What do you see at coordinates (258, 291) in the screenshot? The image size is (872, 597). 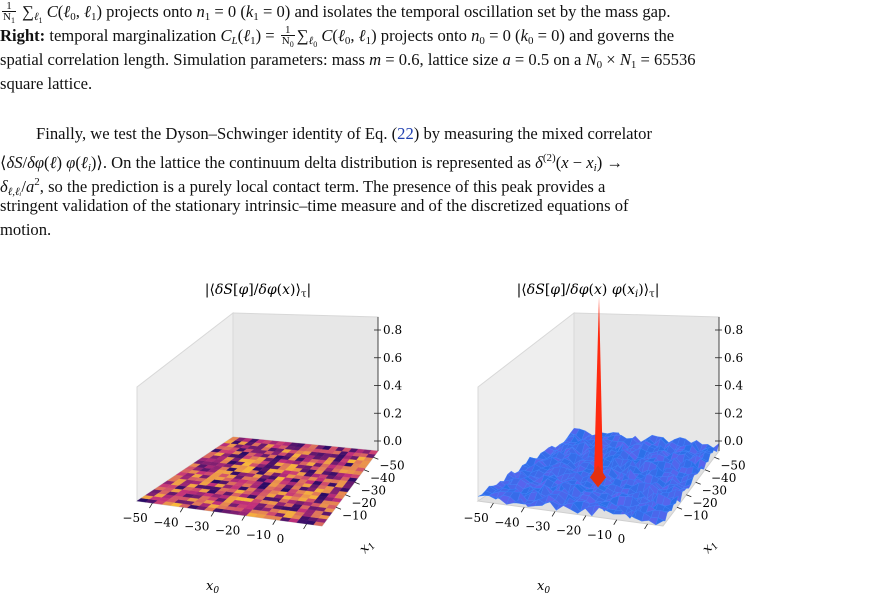 I see `left-plot-title: |⟨δS[φ]/δφ(x)⟩τ|` at bounding box center [258, 291].